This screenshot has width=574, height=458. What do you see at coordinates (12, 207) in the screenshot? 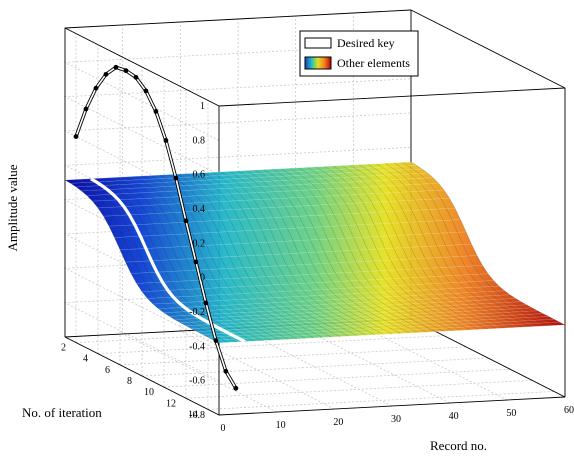
I see `z-axis-label: Amplitude value` at bounding box center [12, 207].